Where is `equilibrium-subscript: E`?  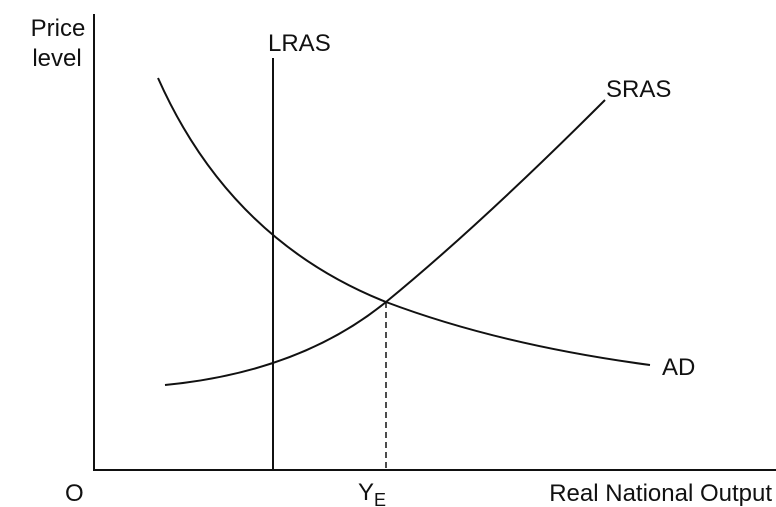 equilibrium-subscript: E is located at coordinates (380, 498).